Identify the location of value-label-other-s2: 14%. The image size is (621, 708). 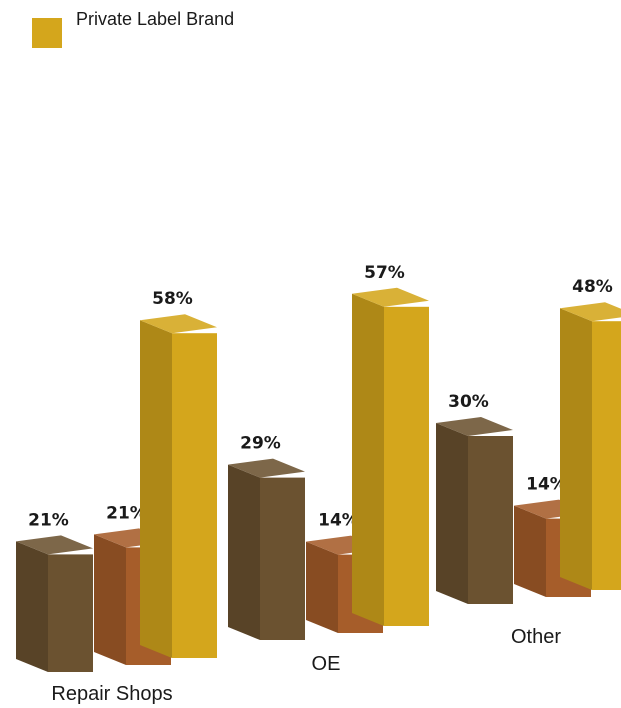
(546, 485).